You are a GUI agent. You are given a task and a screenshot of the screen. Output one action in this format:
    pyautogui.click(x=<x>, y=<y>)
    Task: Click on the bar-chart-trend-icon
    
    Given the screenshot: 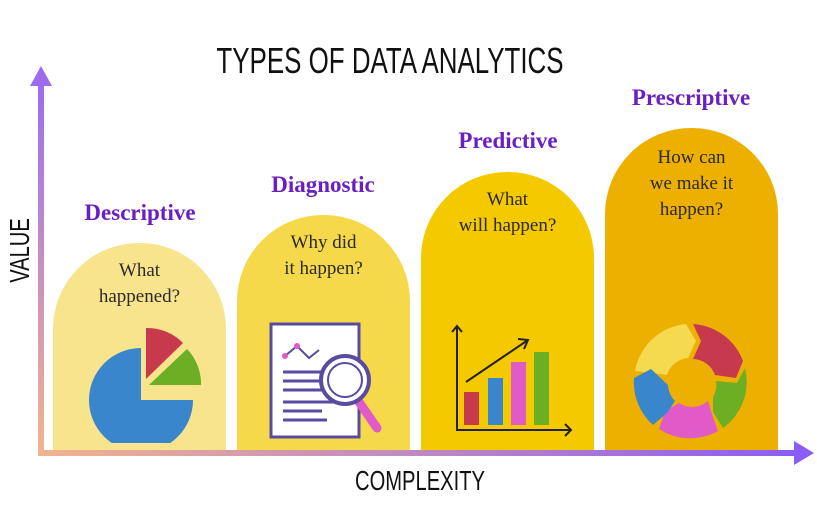 What is the action you would take?
    pyautogui.click(x=512, y=380)
    